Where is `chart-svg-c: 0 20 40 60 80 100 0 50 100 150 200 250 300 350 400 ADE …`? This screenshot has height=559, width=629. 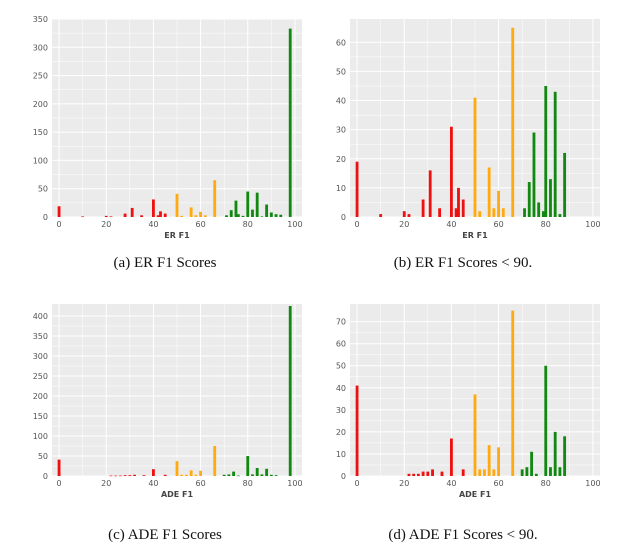
chart-svg-c: 0 20 40 60 80 100 0 50 100 150 200 250 300 350 400 ADE … is located at coordinates (168, 401).